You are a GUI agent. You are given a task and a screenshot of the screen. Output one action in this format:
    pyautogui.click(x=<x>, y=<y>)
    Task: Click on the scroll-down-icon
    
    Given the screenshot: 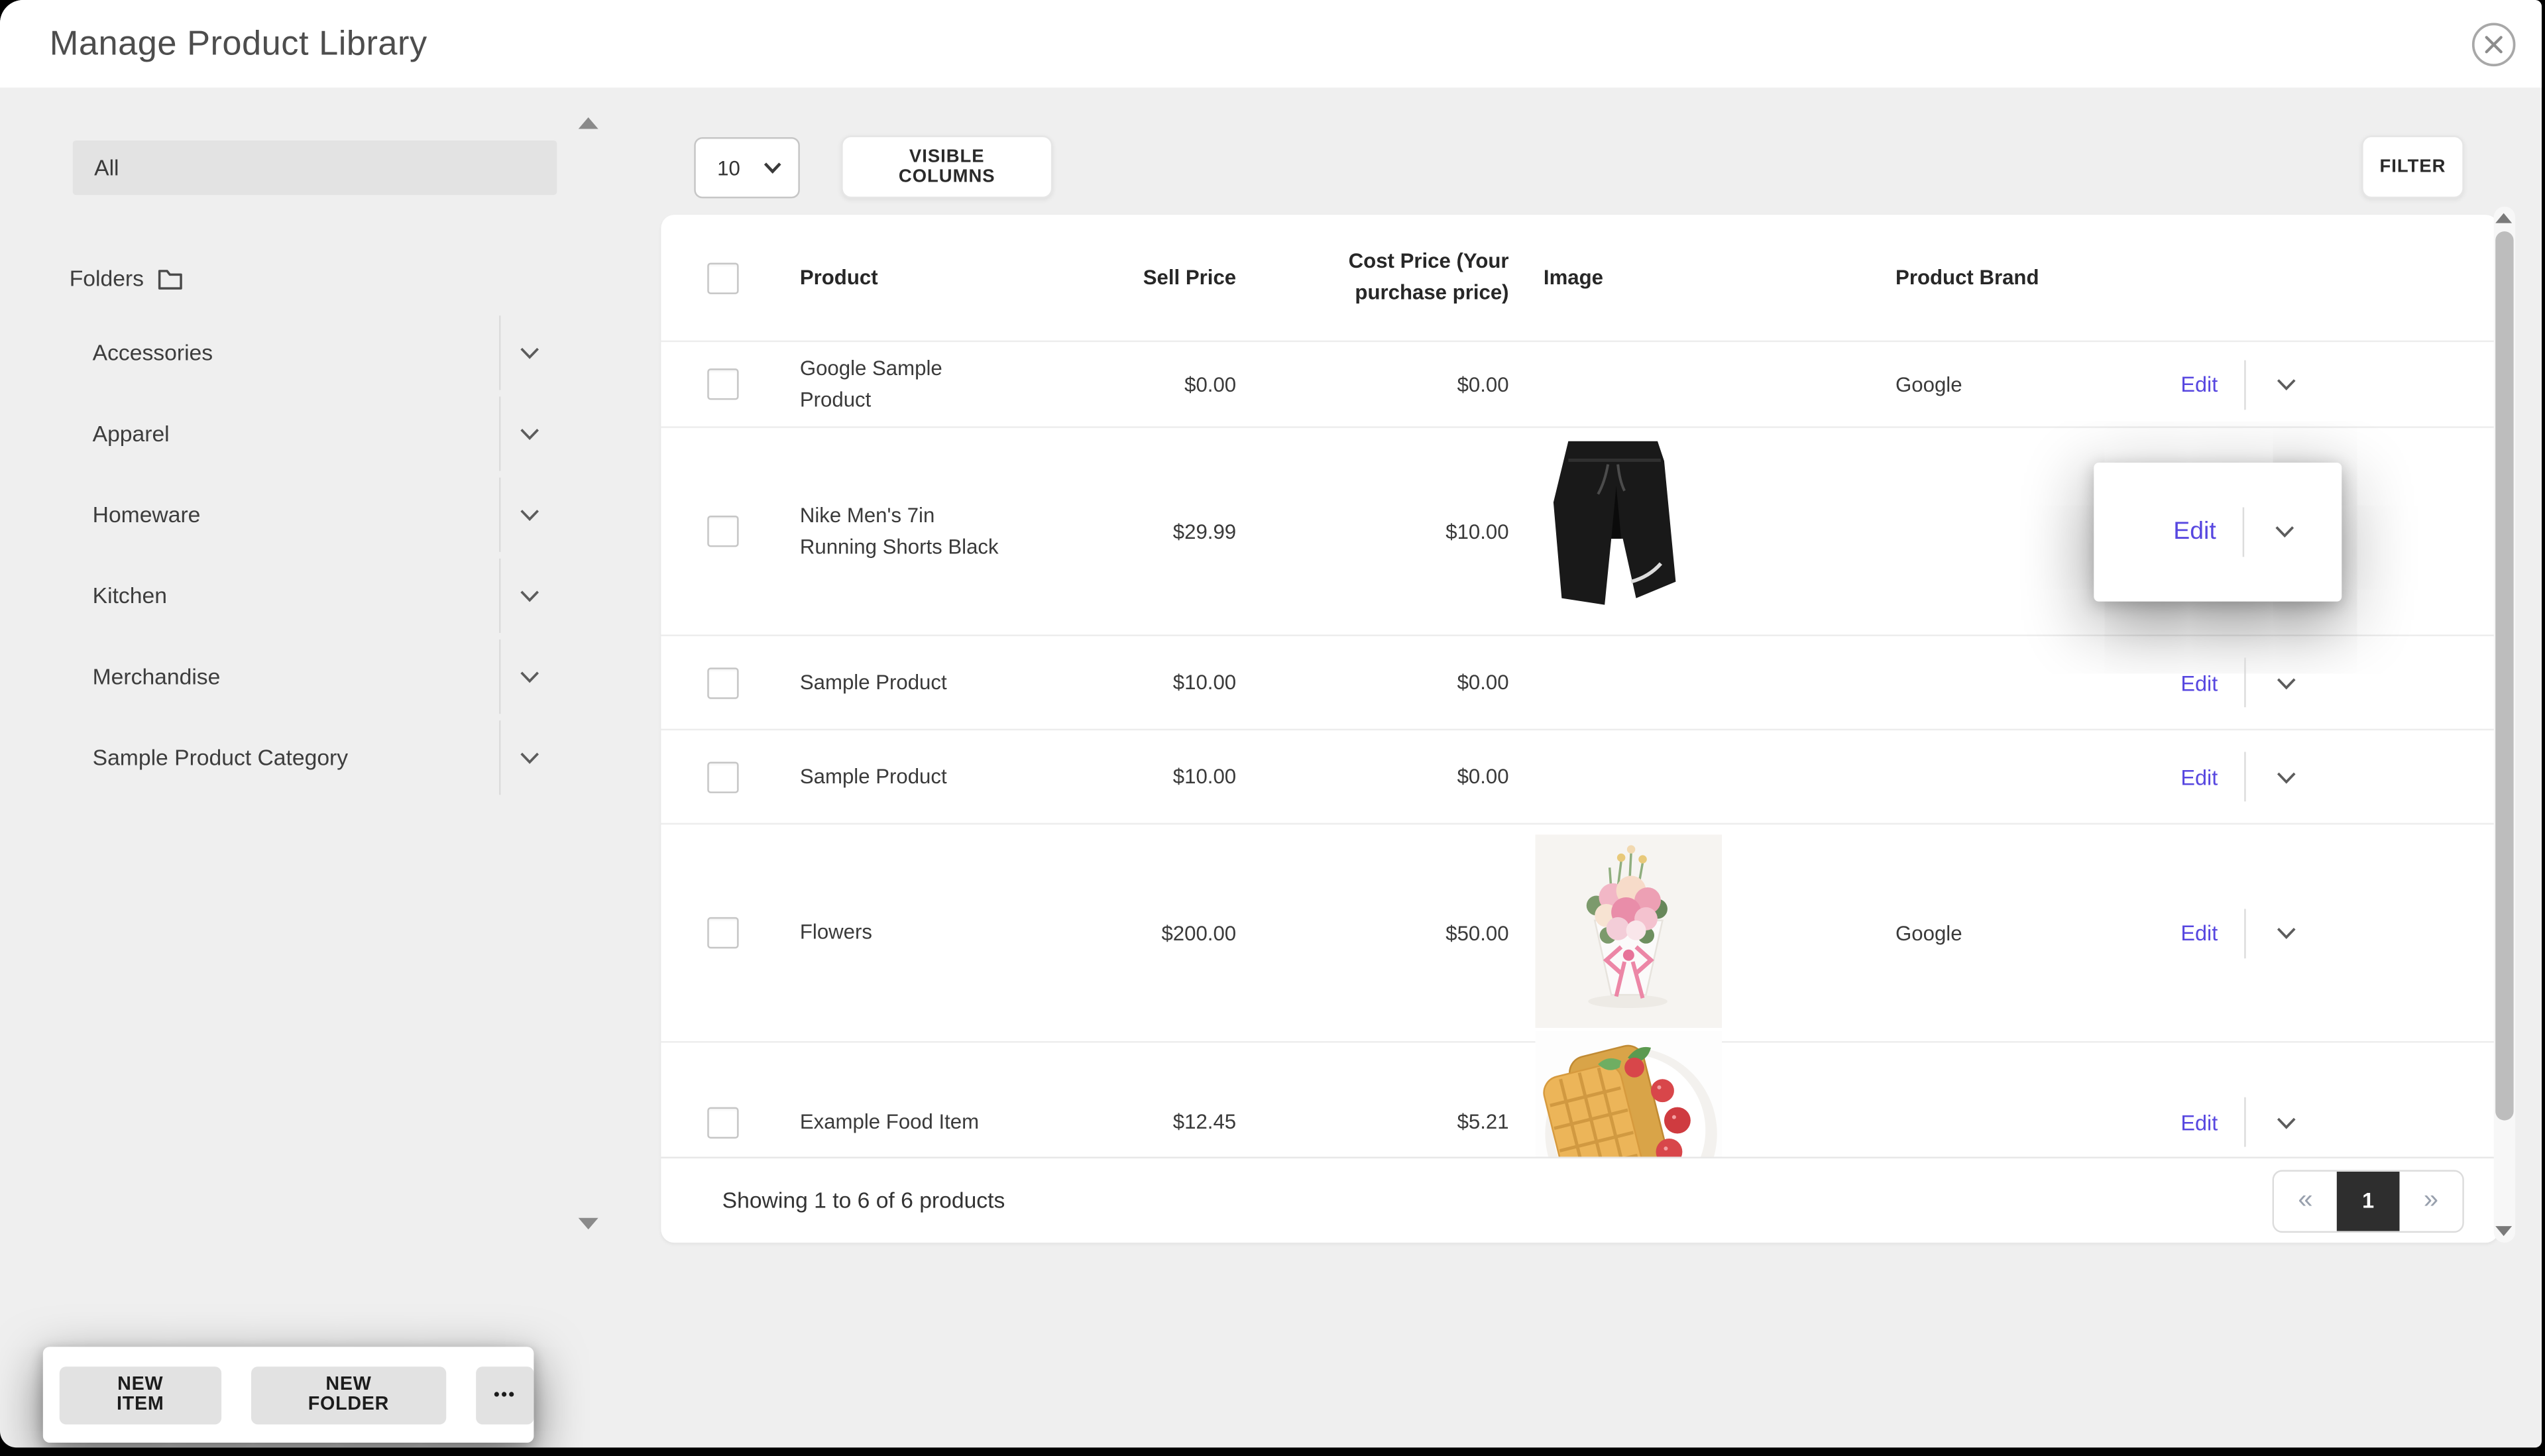 What is the action you would take?
    pyautogui.click(x=2504, y=1232)
    